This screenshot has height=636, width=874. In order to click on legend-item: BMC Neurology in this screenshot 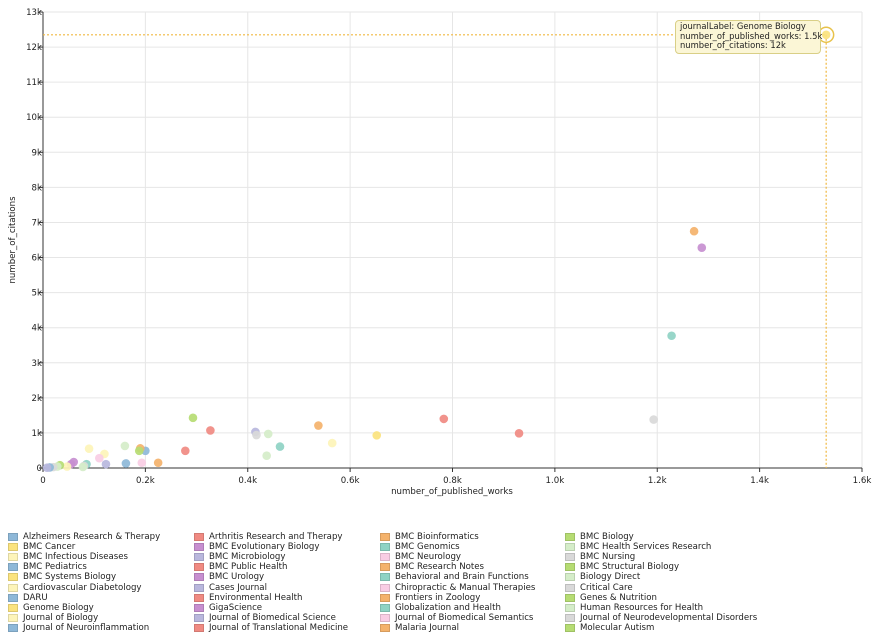, I will do `click(420, 557)`.